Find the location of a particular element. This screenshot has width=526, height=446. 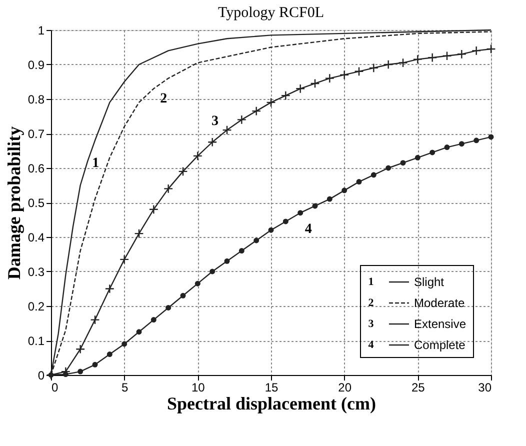

annotation: 3 is located at coordinates (215, 122).